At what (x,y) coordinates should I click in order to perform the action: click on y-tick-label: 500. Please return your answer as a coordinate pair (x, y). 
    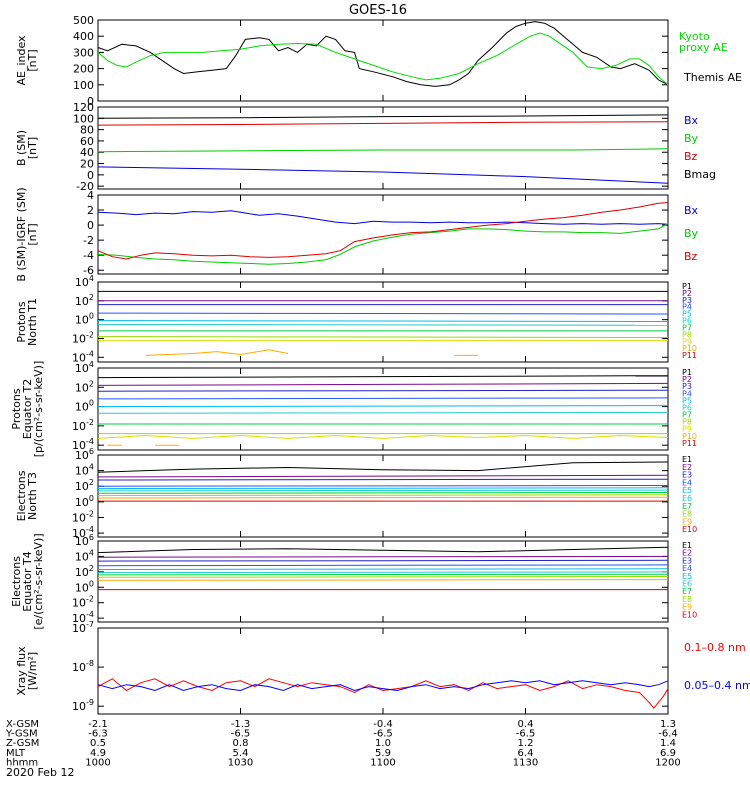
    Looking at the image, I should click on (83, 20).